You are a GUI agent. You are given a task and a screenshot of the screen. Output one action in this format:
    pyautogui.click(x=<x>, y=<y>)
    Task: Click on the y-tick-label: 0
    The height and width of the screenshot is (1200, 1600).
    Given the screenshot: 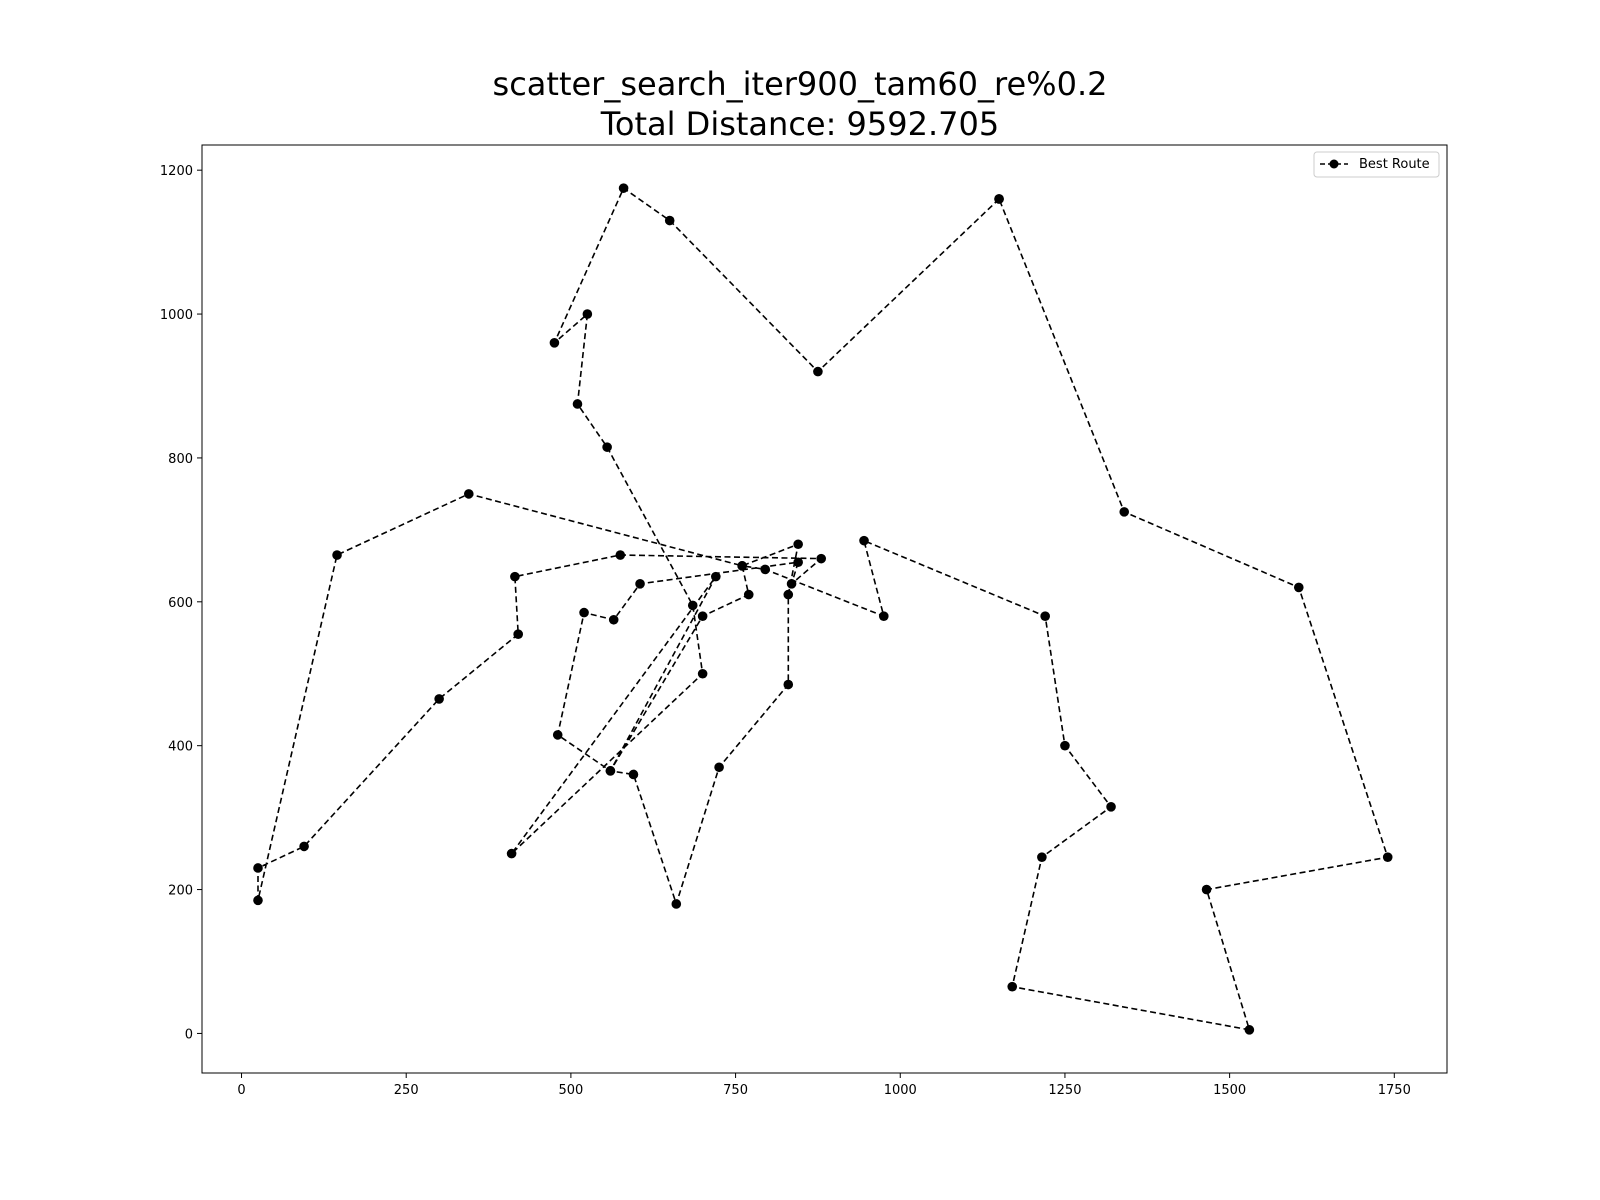 What is the action you would take?
    pyautogui.click(x=189, y=1034)
    